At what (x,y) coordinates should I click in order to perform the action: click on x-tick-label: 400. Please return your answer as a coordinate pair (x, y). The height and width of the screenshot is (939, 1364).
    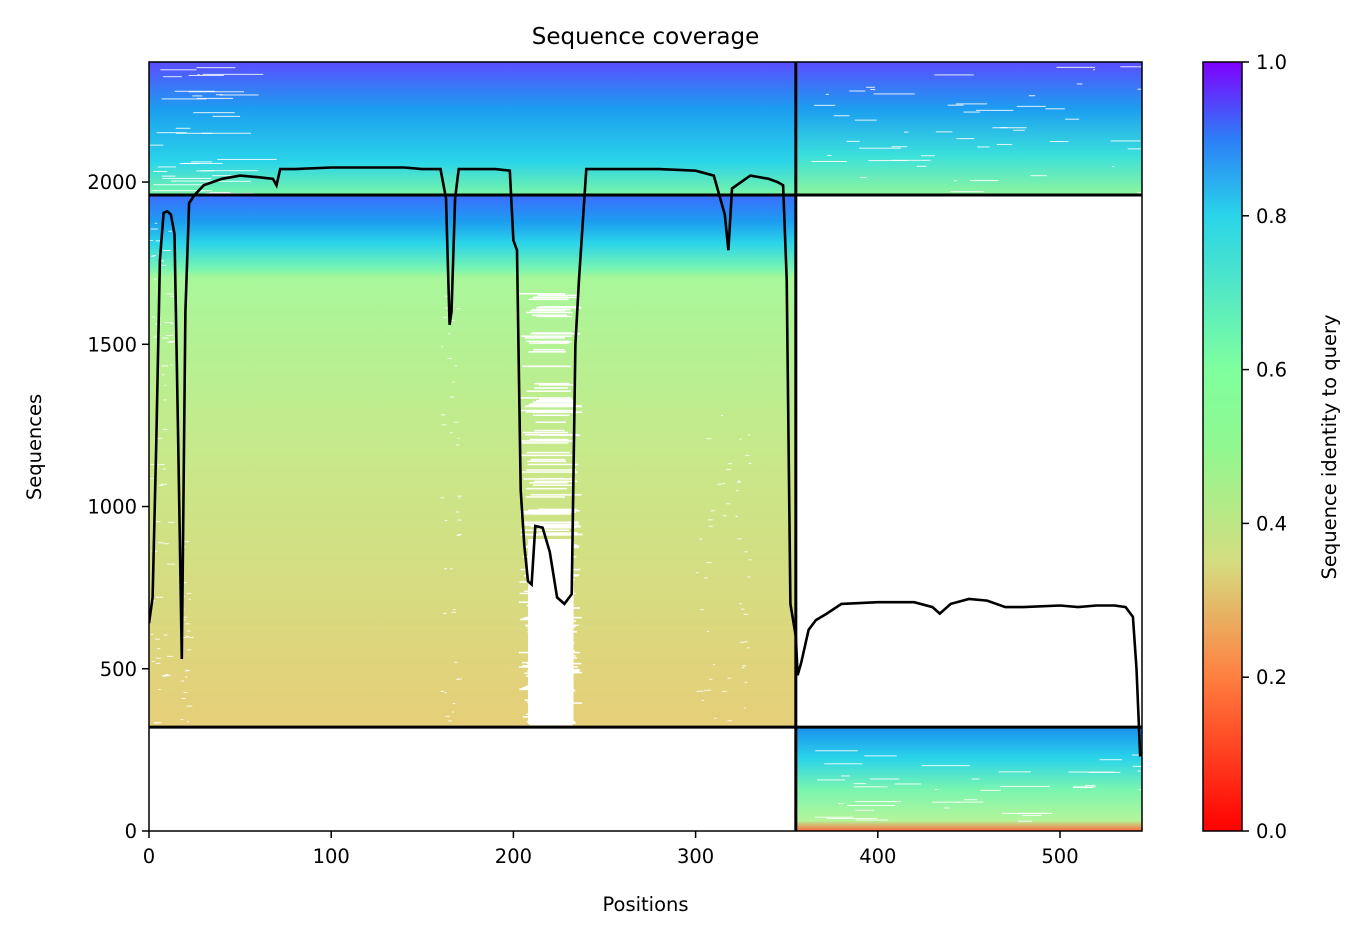
    Looking at the image, I should click on (877, 856).